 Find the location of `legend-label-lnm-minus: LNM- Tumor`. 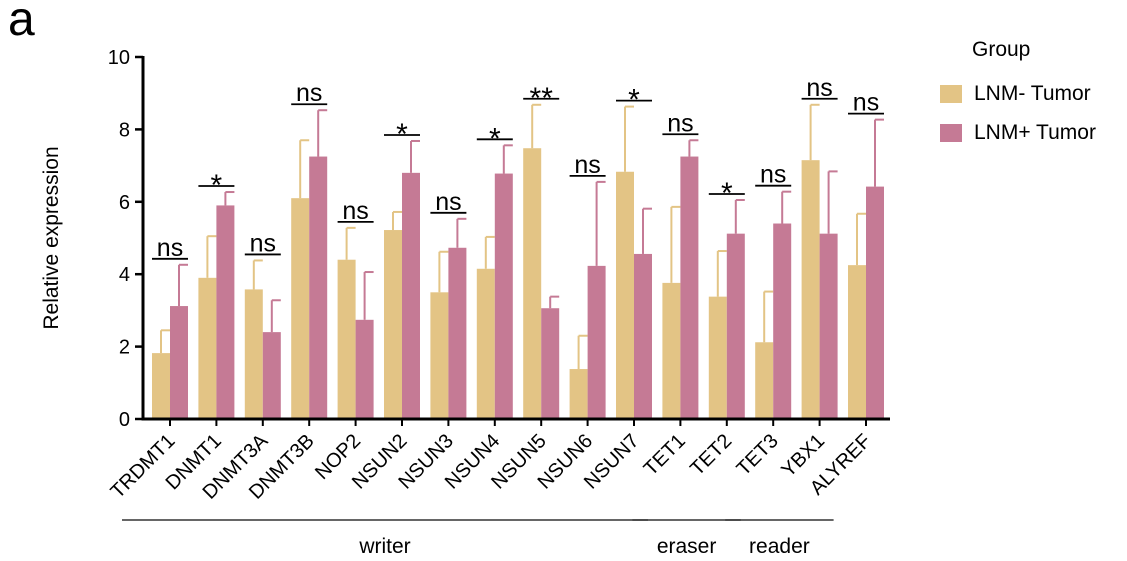

legend-label-lnm-minus: LNM- Tumor is located at coordinates (1032, 93).